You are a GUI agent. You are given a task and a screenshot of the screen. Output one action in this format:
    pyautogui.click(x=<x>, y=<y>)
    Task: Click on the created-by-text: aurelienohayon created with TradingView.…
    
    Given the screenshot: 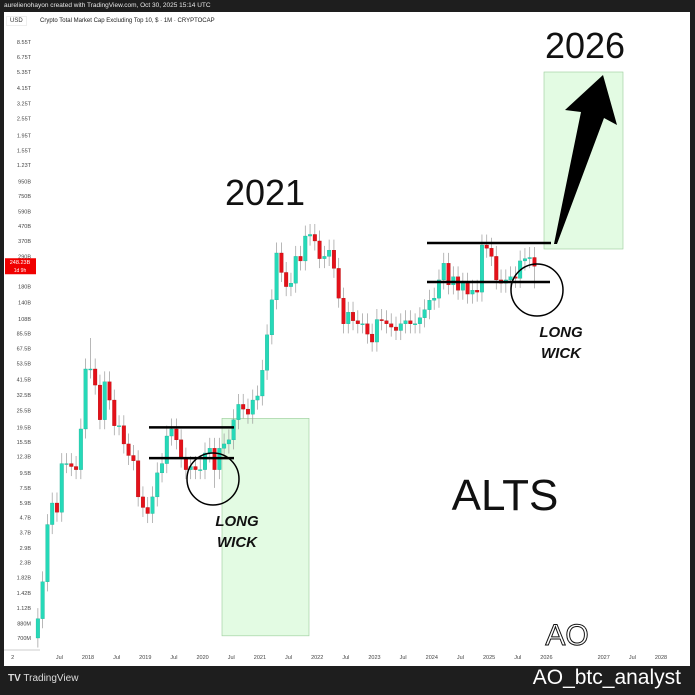 What is the action you would take?
    pyautogui.click(x=107, y=5)
    